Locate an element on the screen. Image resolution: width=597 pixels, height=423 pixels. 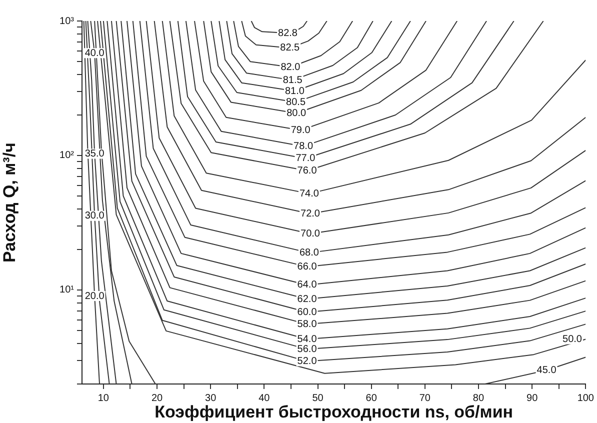
x-tick-label: 80 is located at coordinates (478, 398).